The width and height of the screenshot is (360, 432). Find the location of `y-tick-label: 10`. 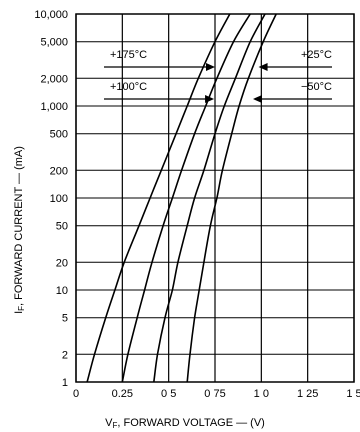

y-tick-label: 10 is located at coordinates (62, 291).